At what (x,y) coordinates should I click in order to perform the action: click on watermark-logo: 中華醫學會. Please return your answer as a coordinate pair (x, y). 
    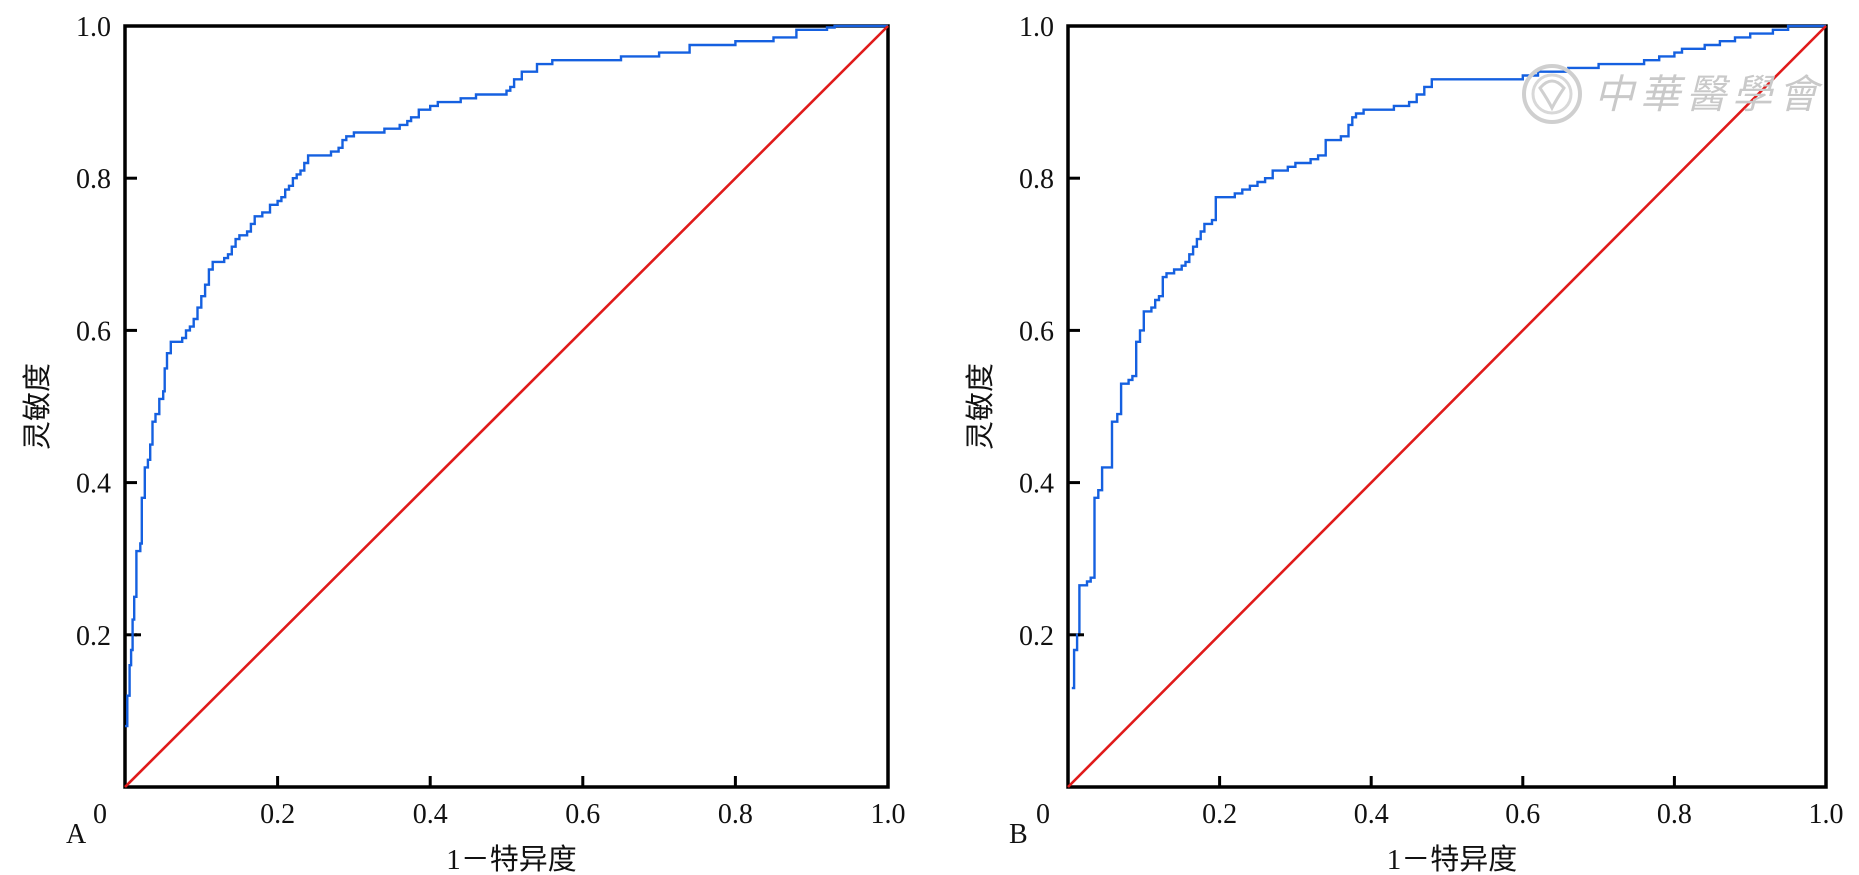
    Looking at the image, I should click on (1673, 94).